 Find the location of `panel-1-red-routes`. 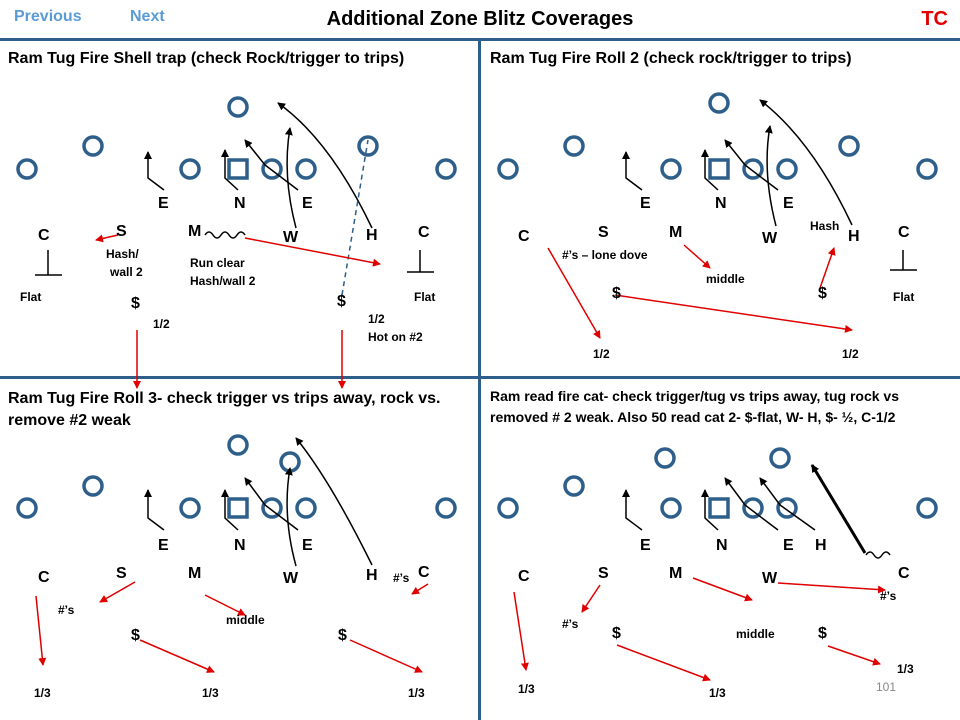

panel-1-red-routes is located at coordinates (238, 311).